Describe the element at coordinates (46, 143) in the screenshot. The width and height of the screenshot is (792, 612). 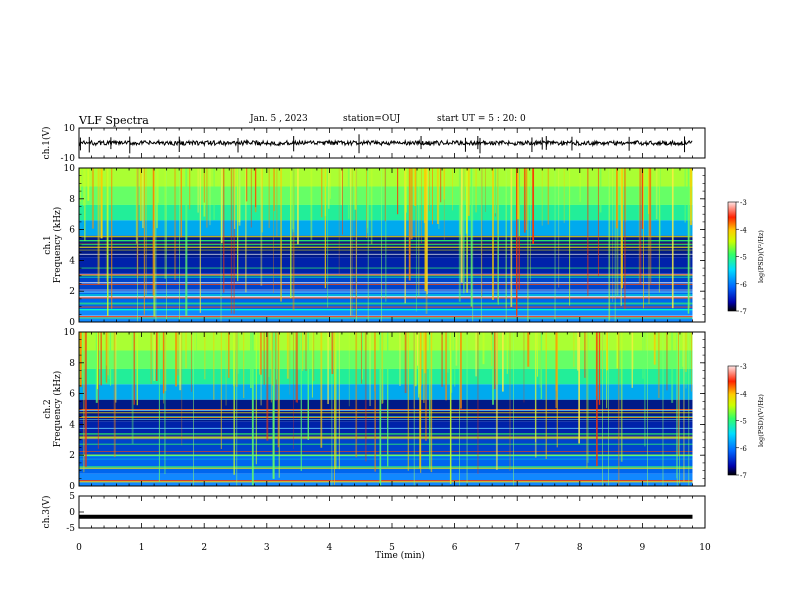
I see `ch1-ylabel: ch.1(V)` at that location.